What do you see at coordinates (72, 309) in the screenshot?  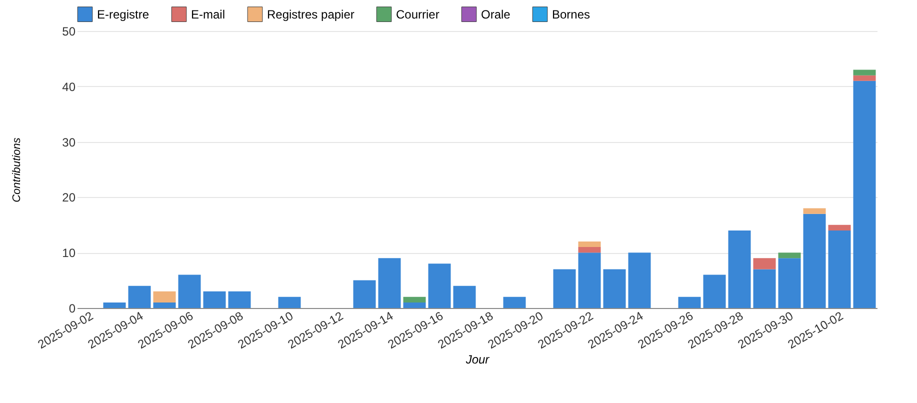 I see `y-tick-label: 0` at bounding box center [72, 309].